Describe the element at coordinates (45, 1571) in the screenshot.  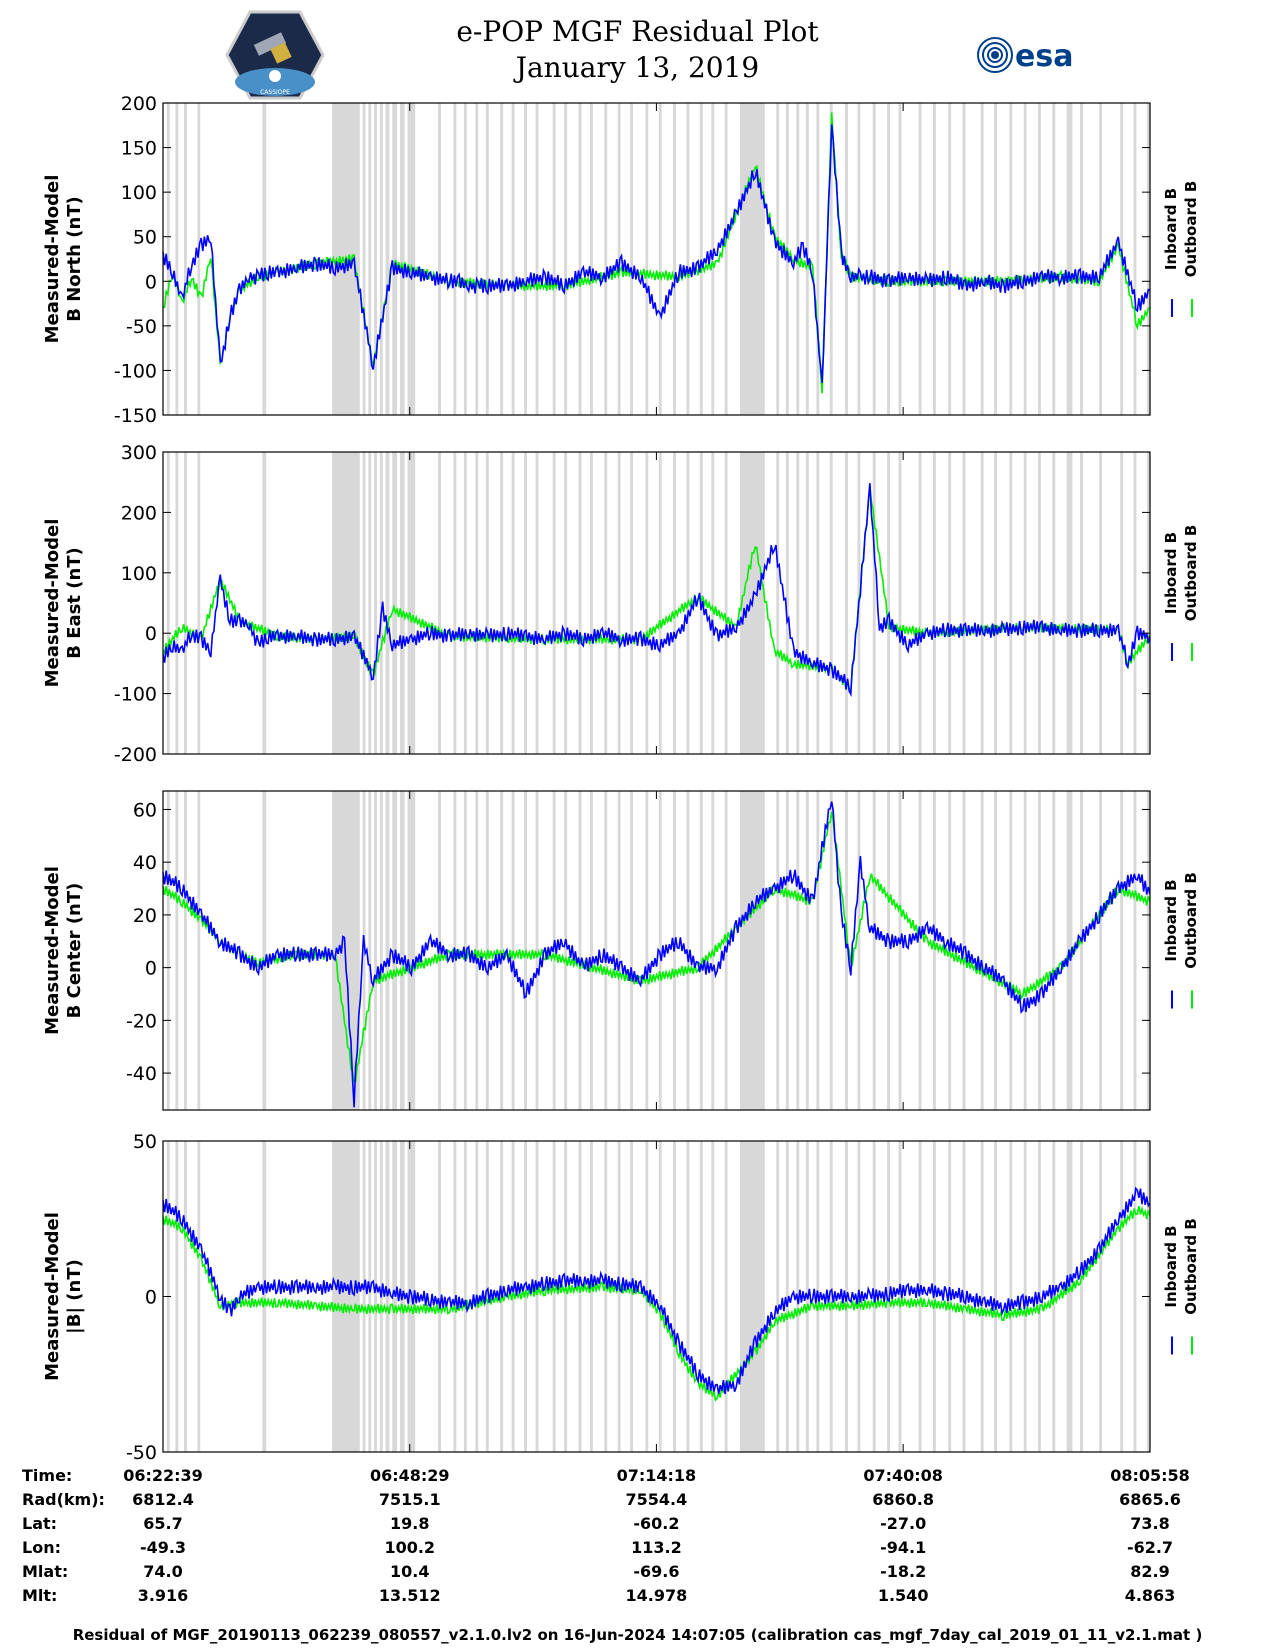
I see `info-row-label: Mlat:` at that location.